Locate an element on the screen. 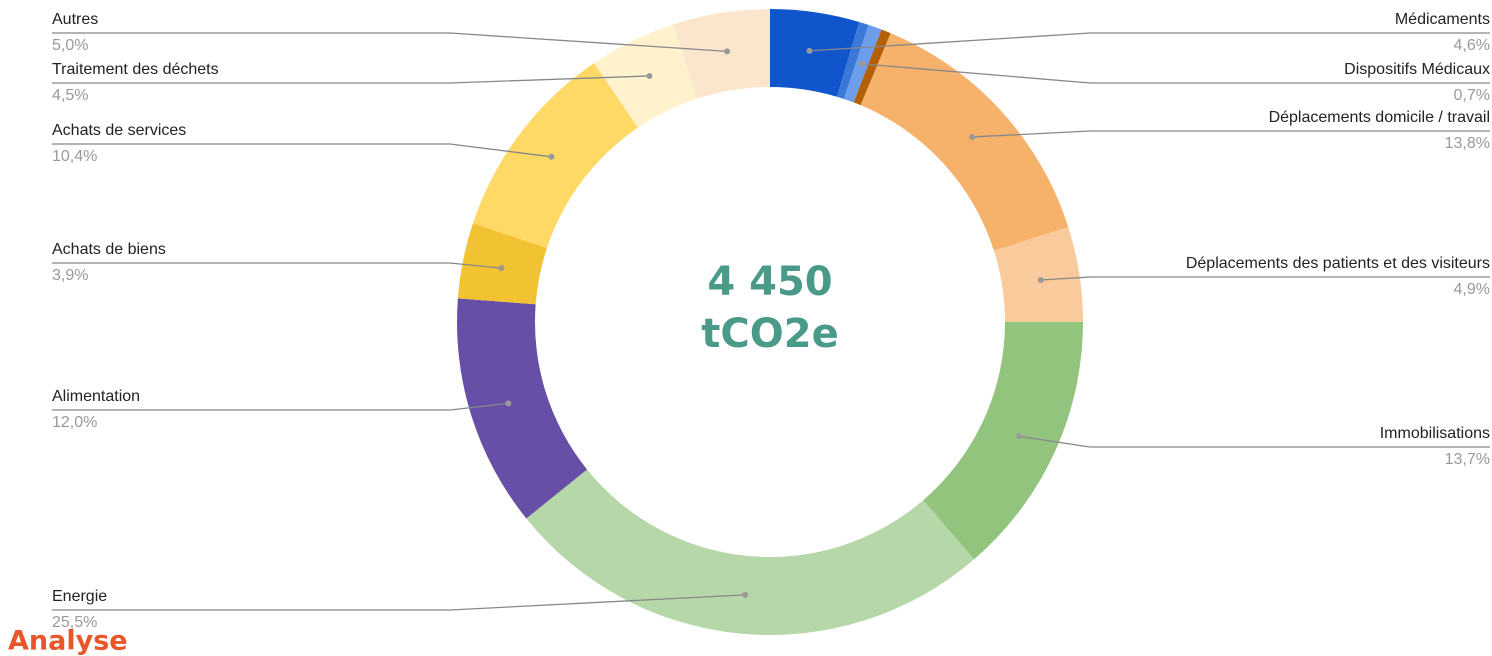 The image size is (1492, 656). category-label: Achats de services is located at coordinates (119, 130).